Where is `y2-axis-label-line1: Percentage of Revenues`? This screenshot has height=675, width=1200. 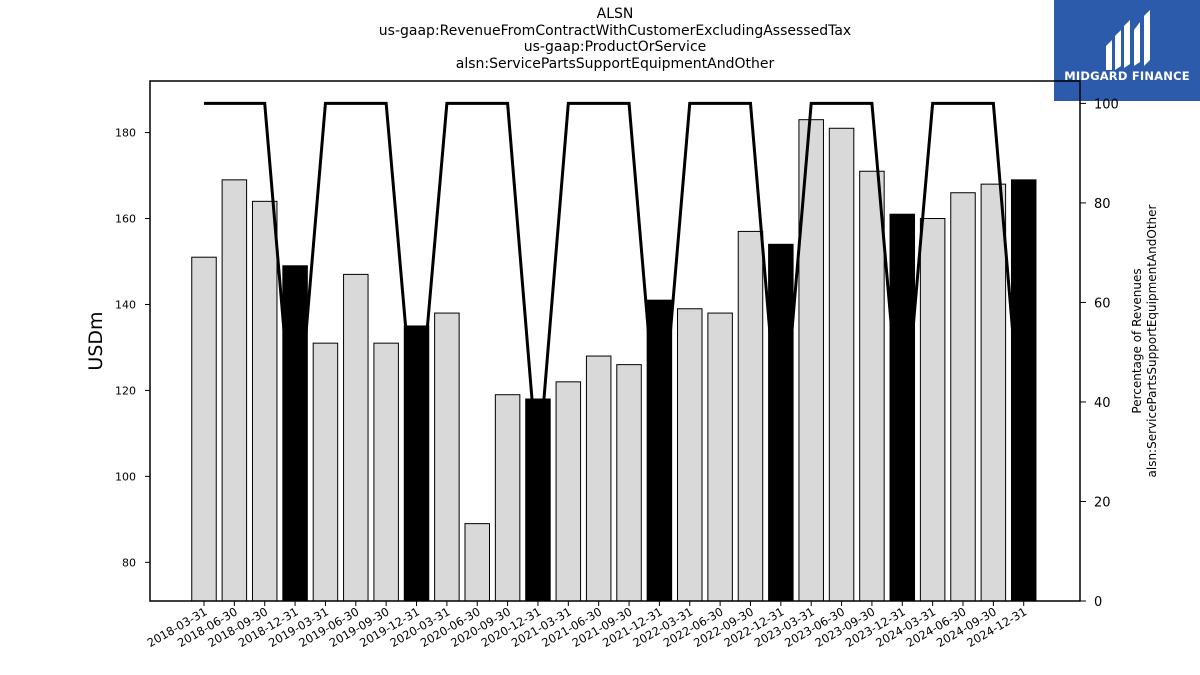
y2-axis-label-line1: Percentage of Revenues is located at coordinates (1137, 340).